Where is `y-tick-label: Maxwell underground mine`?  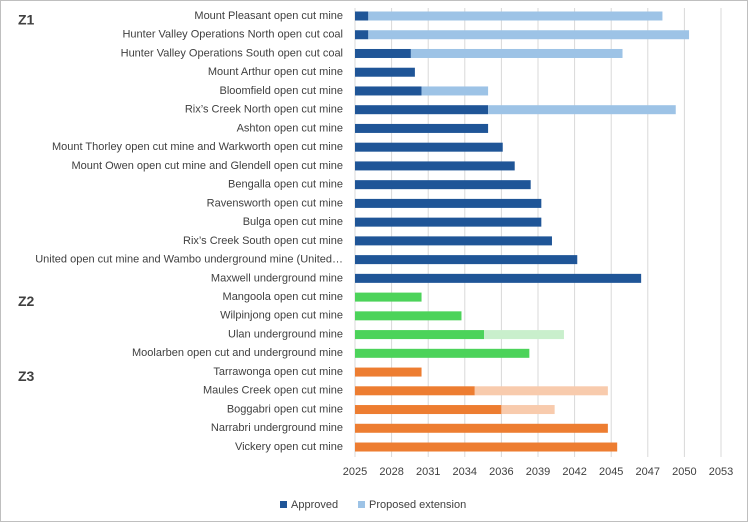 y-tick-label: Maxwell underground mine is located at coordinates (277, 278).